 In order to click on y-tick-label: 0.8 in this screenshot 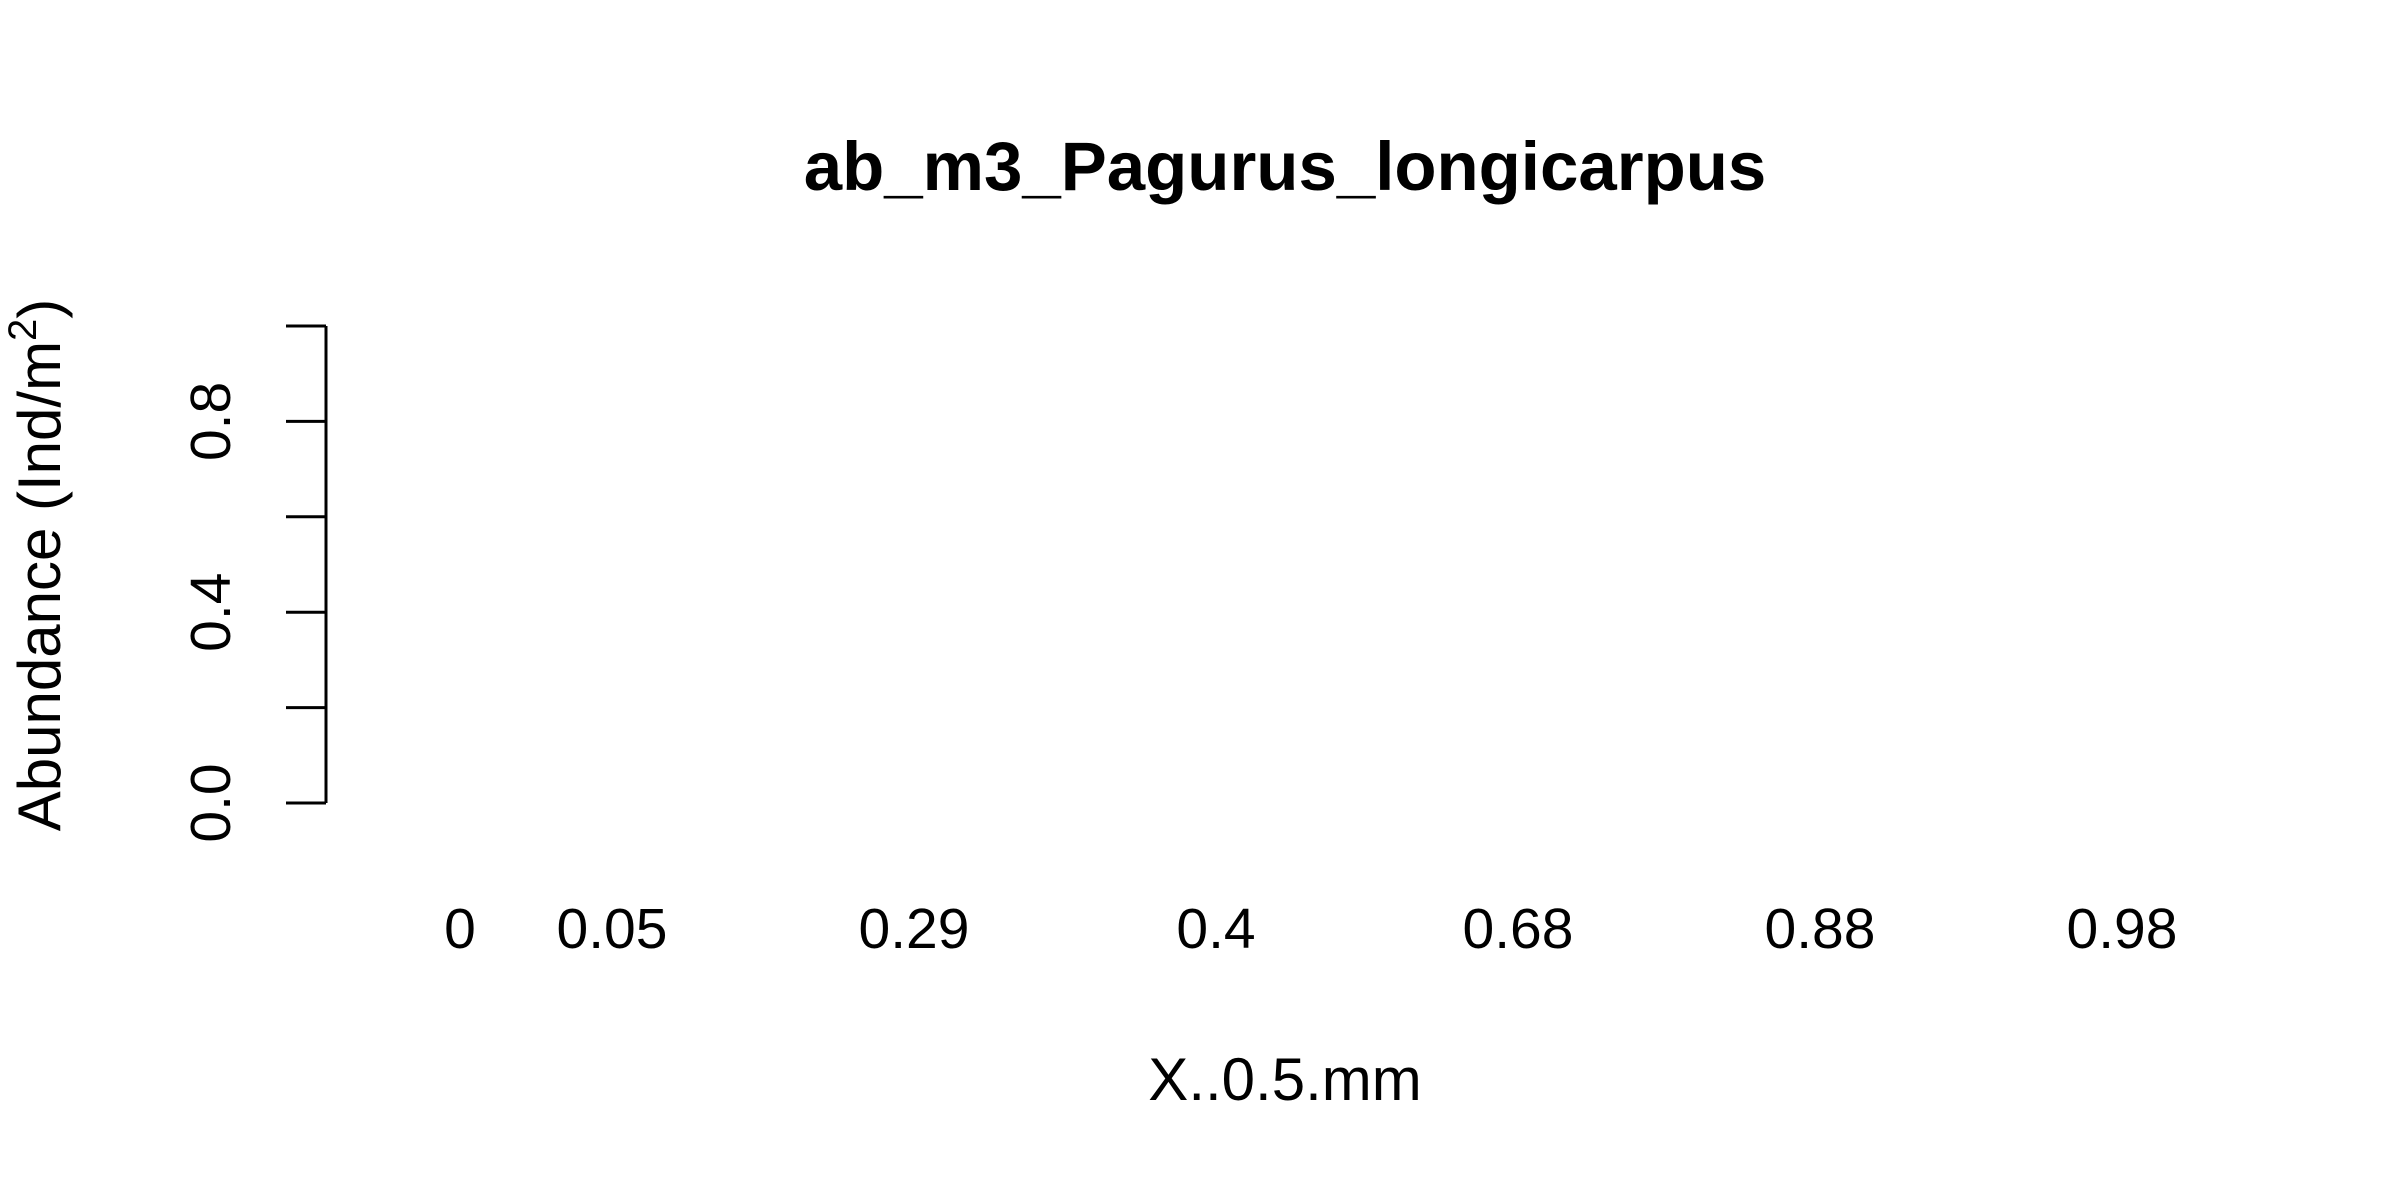, I will do `click(211, 421)`.